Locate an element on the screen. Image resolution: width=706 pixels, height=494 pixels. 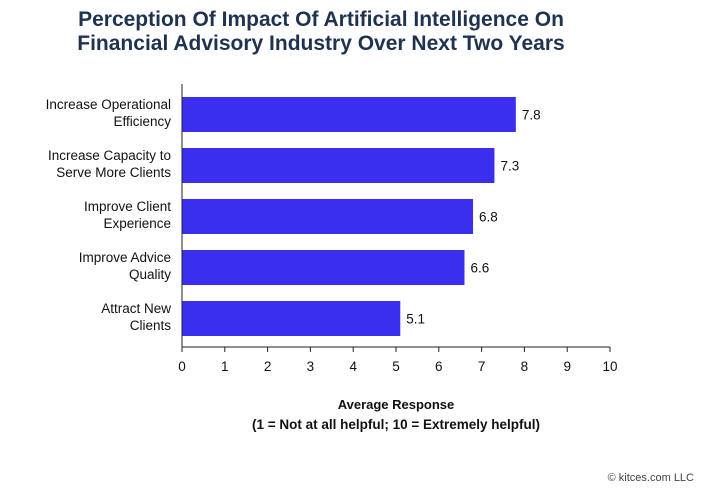
category-label-4-0: Attract New is located at coordinates (136, 308).